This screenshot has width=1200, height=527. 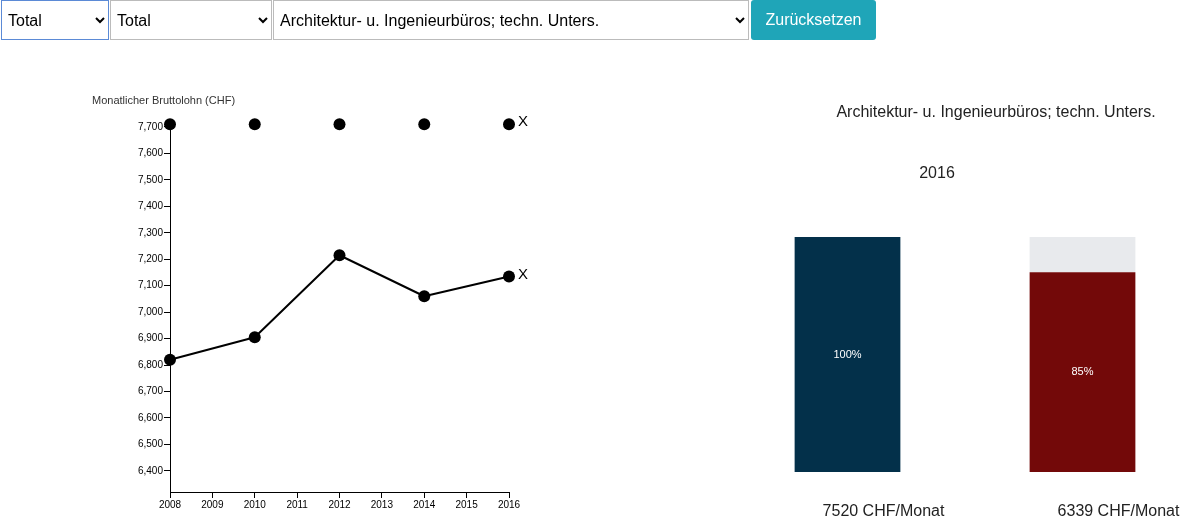 What do you see at coordinates (1082, 371) in the screenshot?
I see `data-label: 85%` at bounding box center [1082, 371].